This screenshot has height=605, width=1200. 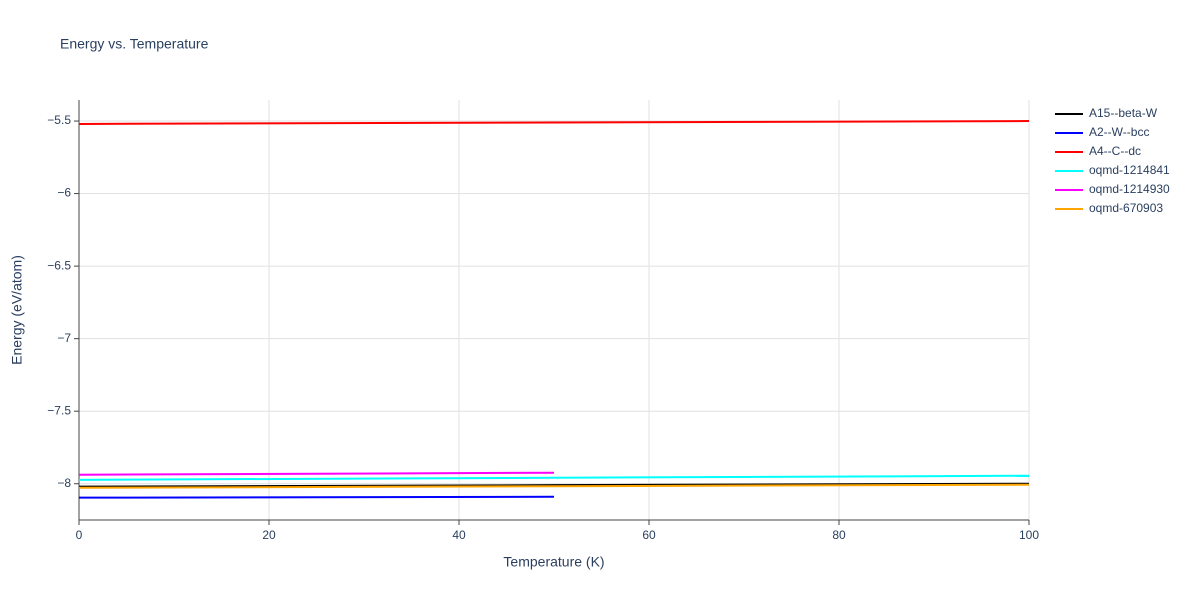 What do you see at coordinates (649, 535) in the screenshot?
I see `x-tick-label: 60` at bounding box center [649, 535].